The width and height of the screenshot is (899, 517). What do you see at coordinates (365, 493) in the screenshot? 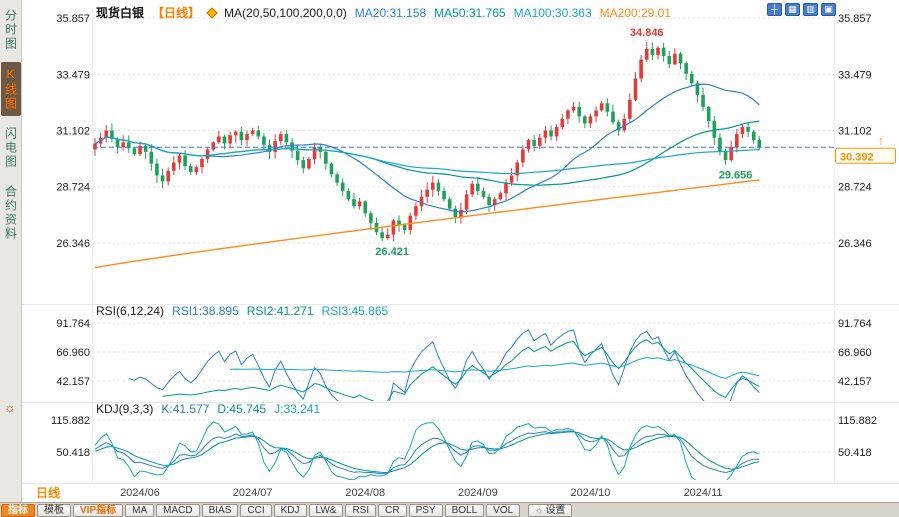
I see `svg-text: 2024/08` at bounding box center [365, 493].